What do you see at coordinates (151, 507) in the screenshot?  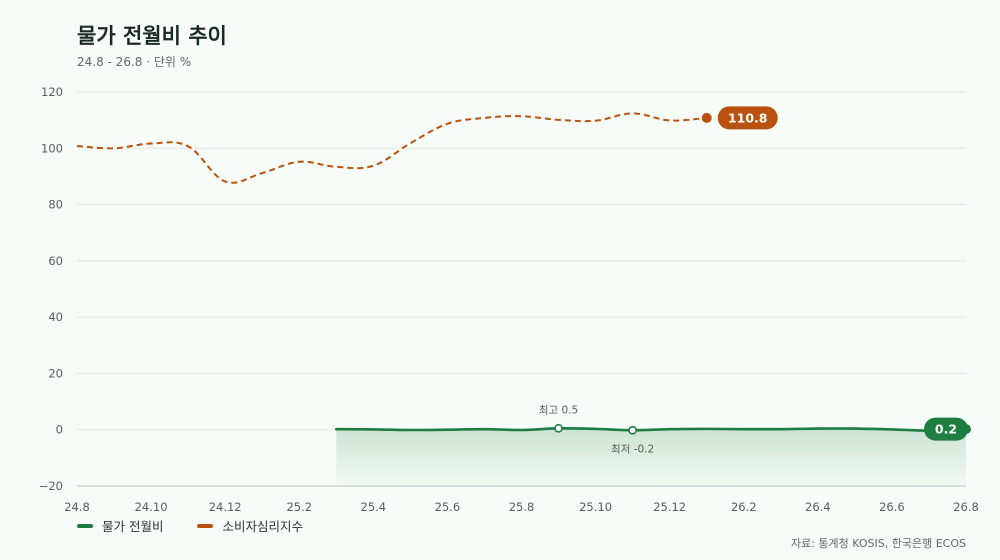 I see `x-tick-label: 24.10` at bounding box center [151, 507].